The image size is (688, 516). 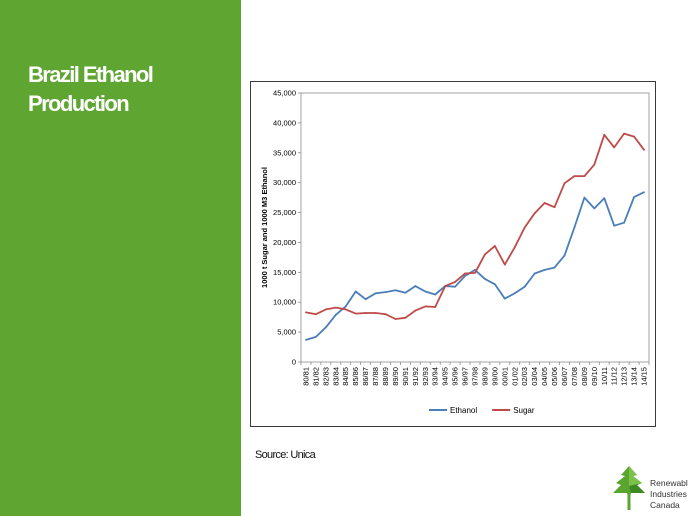 What do you see at coordinates (624, 376) in the screenshot?
I see `x-tick-label: 12/13` at bounding box center [624, 376].